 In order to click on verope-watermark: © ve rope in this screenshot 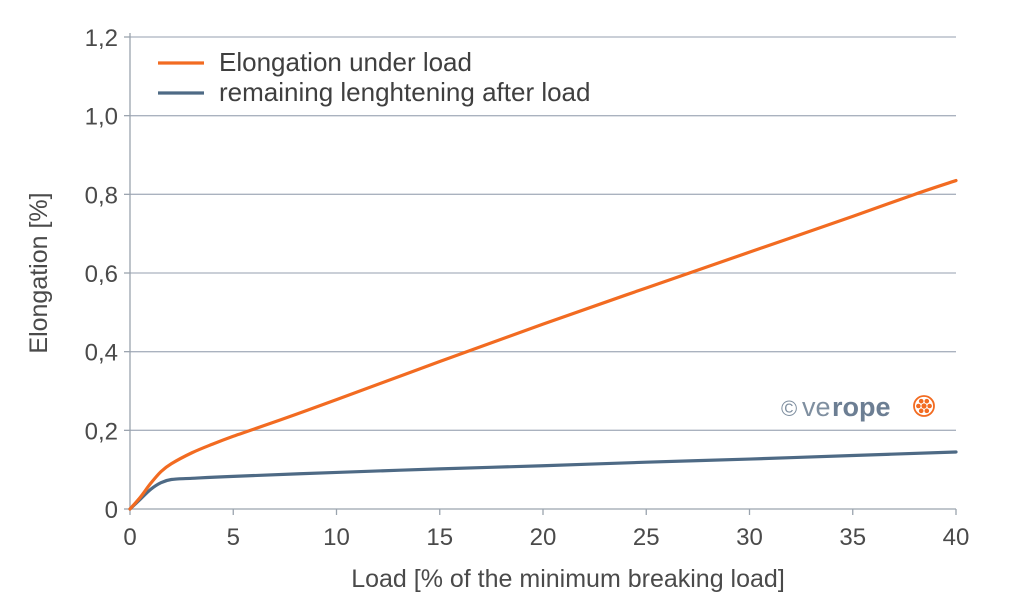, I will do `click(858, 407)`.